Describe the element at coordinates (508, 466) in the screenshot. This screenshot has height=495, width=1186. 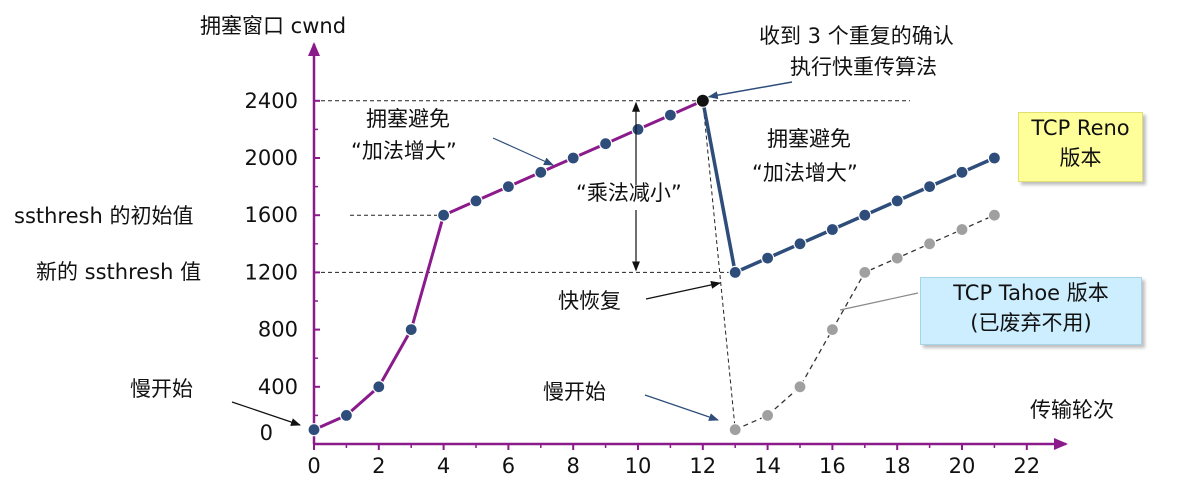
I see `x-tick-label: 6` at that location.